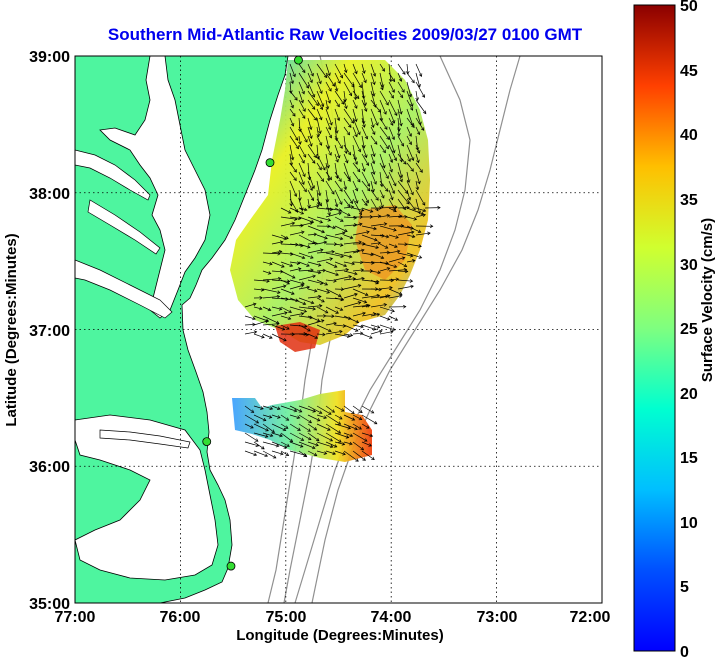 The height and width of the screenshot is (659, 724). Describe the element at coordinates (497, 617) in the screenshot. I see `x-tick-label: 73:00` at that location.